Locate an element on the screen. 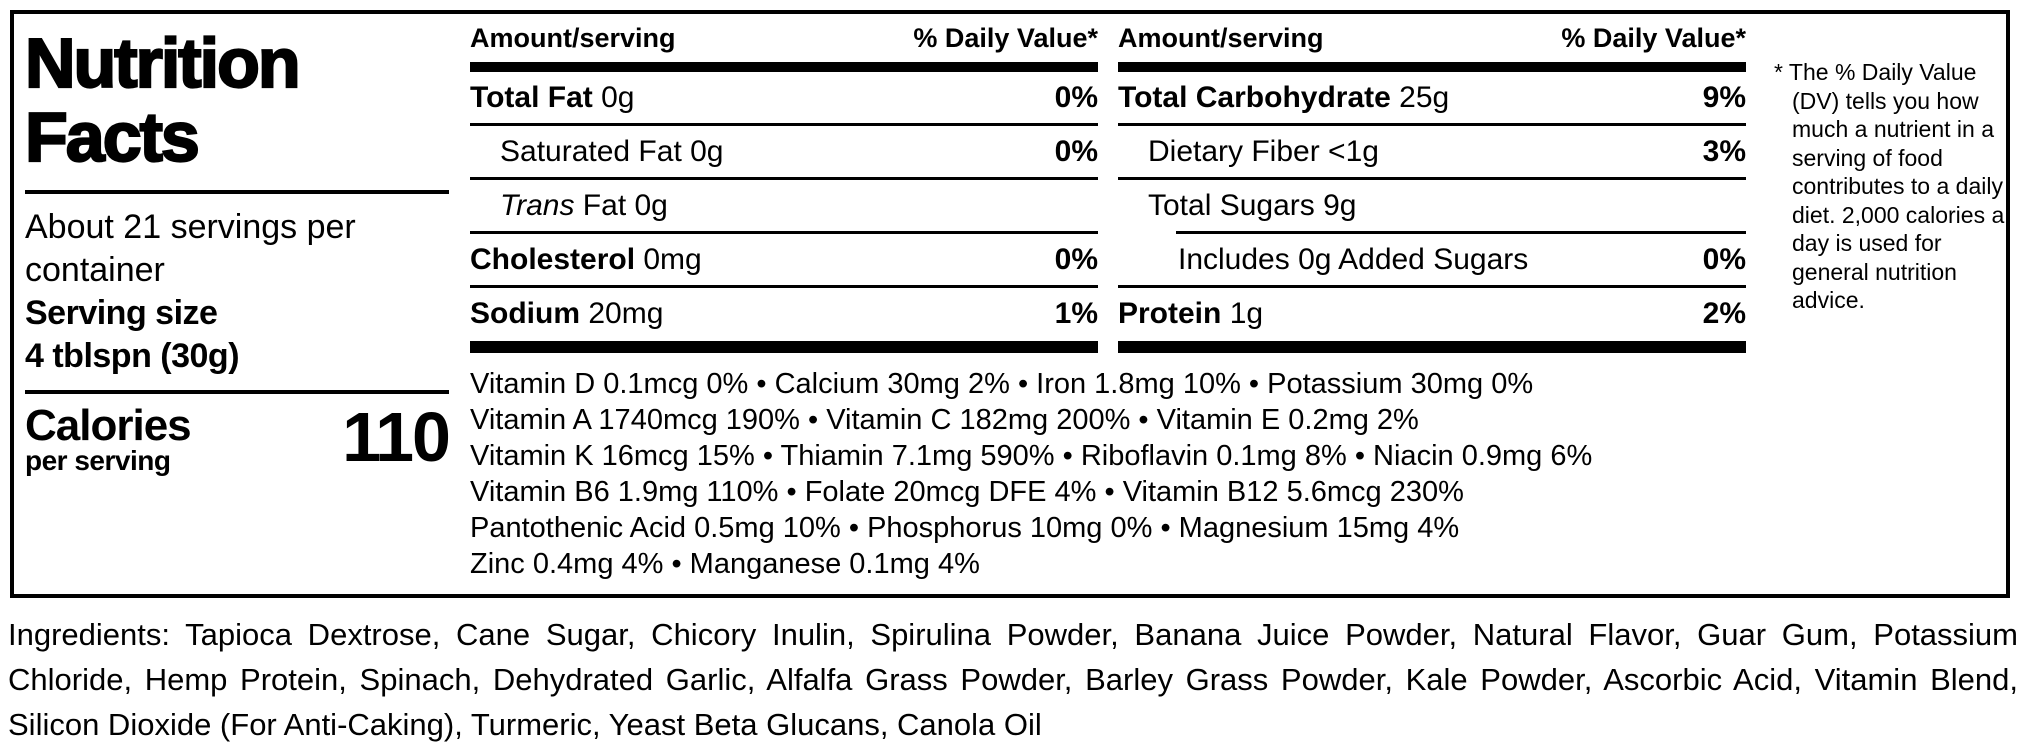 The width and height of the screenshot is (2025, 751). calories-sublabel: per serving is located at coordinates (98, 460).